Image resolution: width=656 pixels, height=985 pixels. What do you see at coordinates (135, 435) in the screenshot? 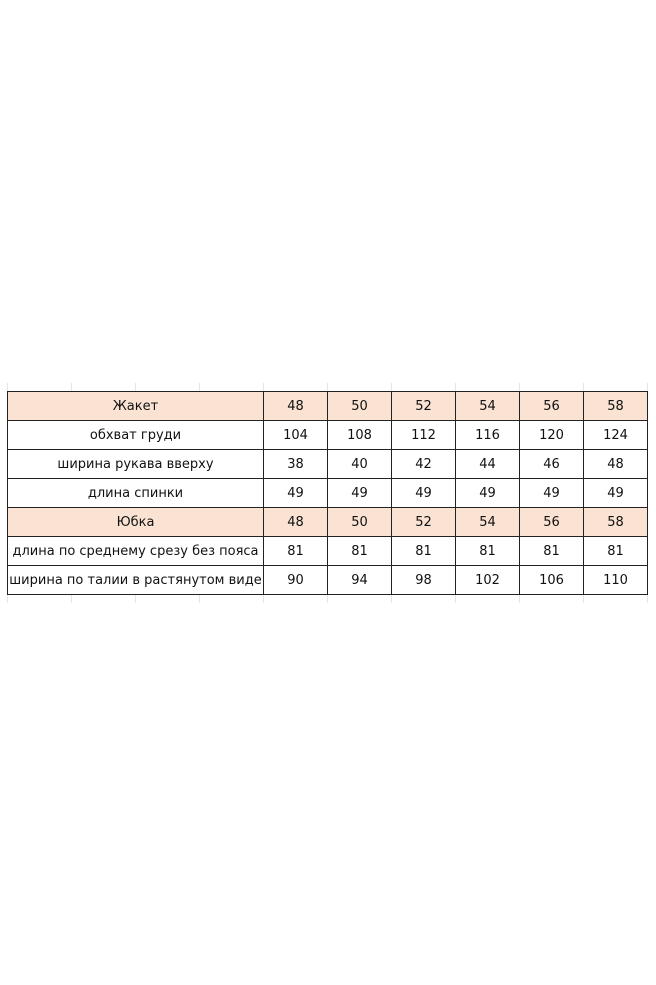
I see `measurement-label: обхват груди` at bounding box center [135, 435].